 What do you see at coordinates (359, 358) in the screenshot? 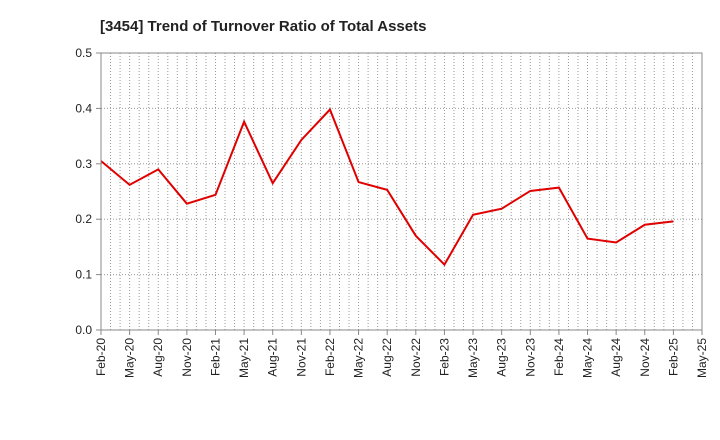
I see `x-tick-label: May-22` at bounding box center [359, 358].